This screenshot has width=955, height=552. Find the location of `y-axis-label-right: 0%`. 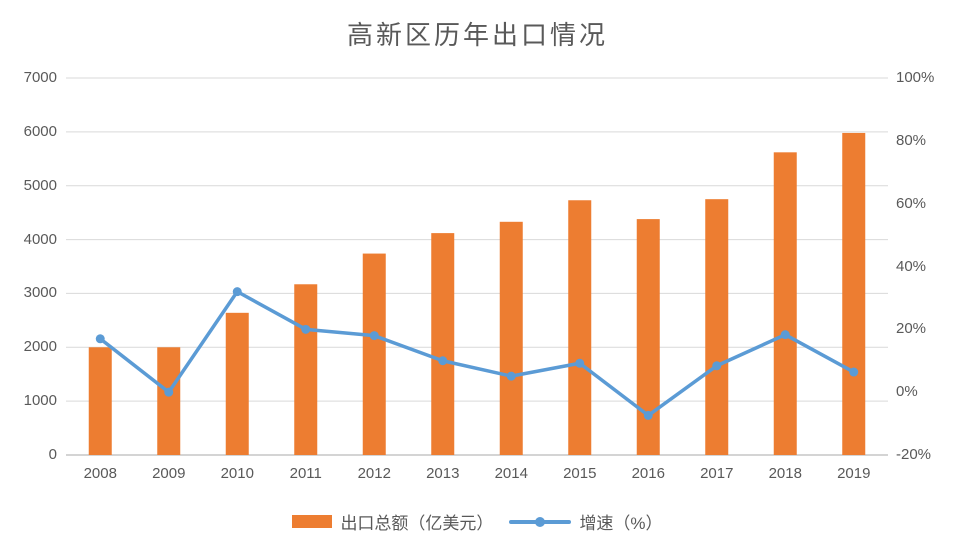

y-axis-label-right: 0% is located at coordinates (907, 392).